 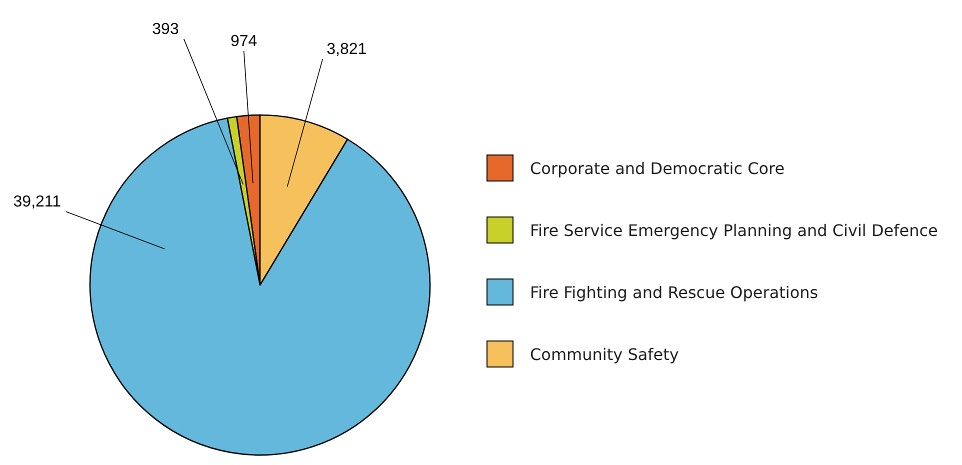 I want to click on data-label: 39,211, so click(x=37, y=202).